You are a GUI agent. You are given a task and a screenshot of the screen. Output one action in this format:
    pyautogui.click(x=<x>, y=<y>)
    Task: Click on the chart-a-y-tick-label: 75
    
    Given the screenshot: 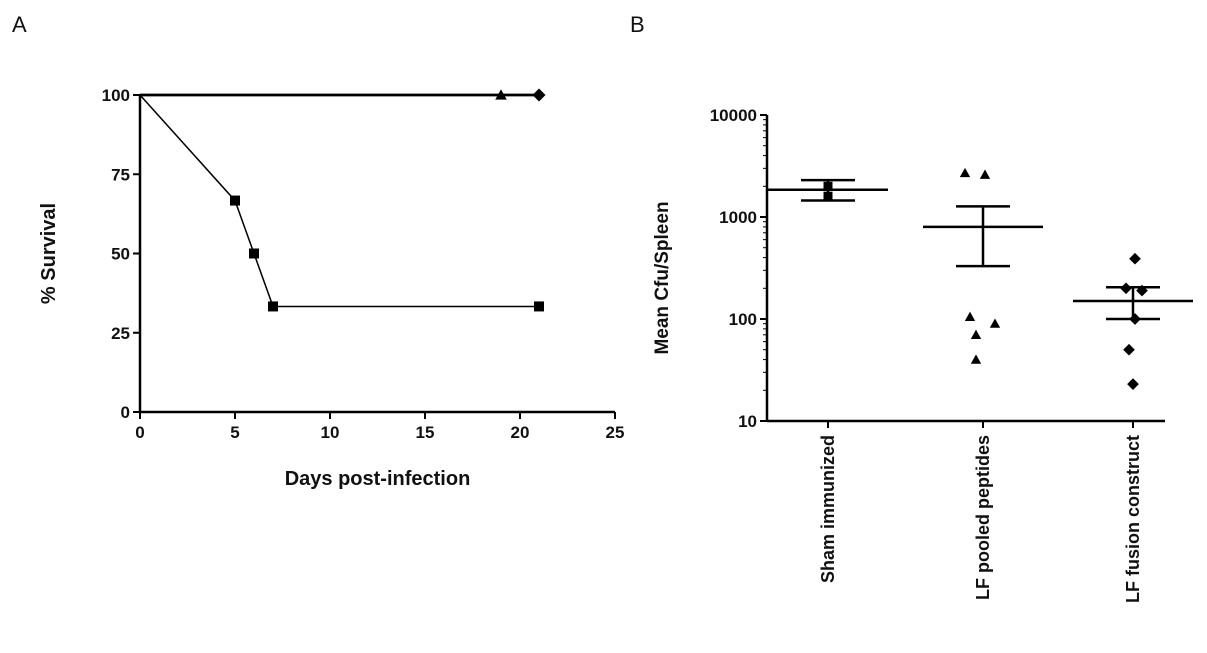 What is the action you would take?
    pyautogui.click(x=120, y=174)
    